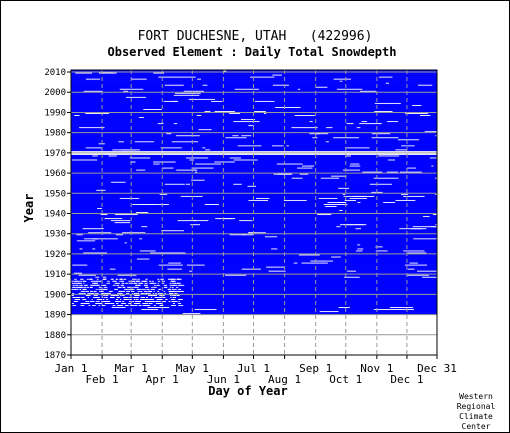 This screenshot has width=510, height=433. What do you see at coordinates (70, 368) in the screenshot?
I see `x-tick-label: Jan 1` at bounding box center [70, 368].